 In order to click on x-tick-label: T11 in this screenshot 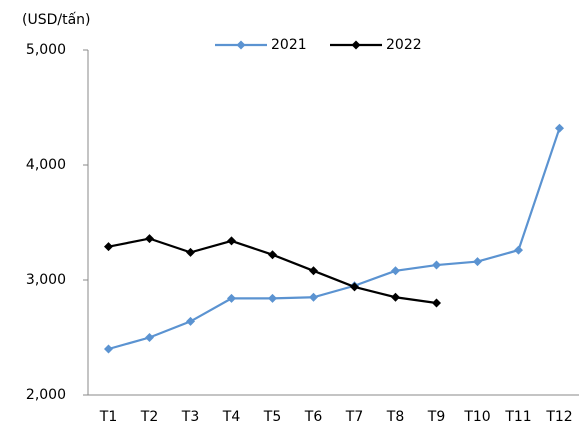, I will do `click(517, 417)`.